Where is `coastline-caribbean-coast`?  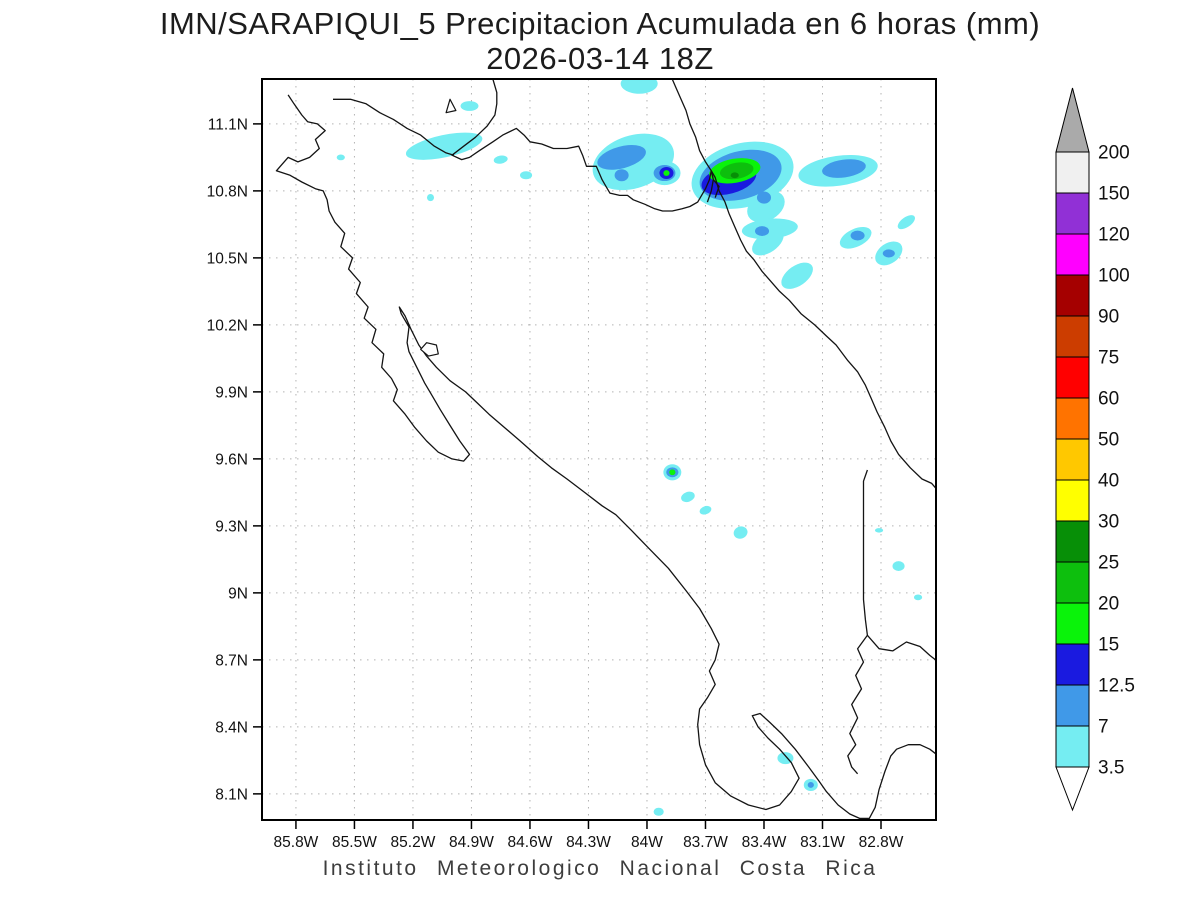 coastline-caribbean-coast is located at coordinates (804, 283).